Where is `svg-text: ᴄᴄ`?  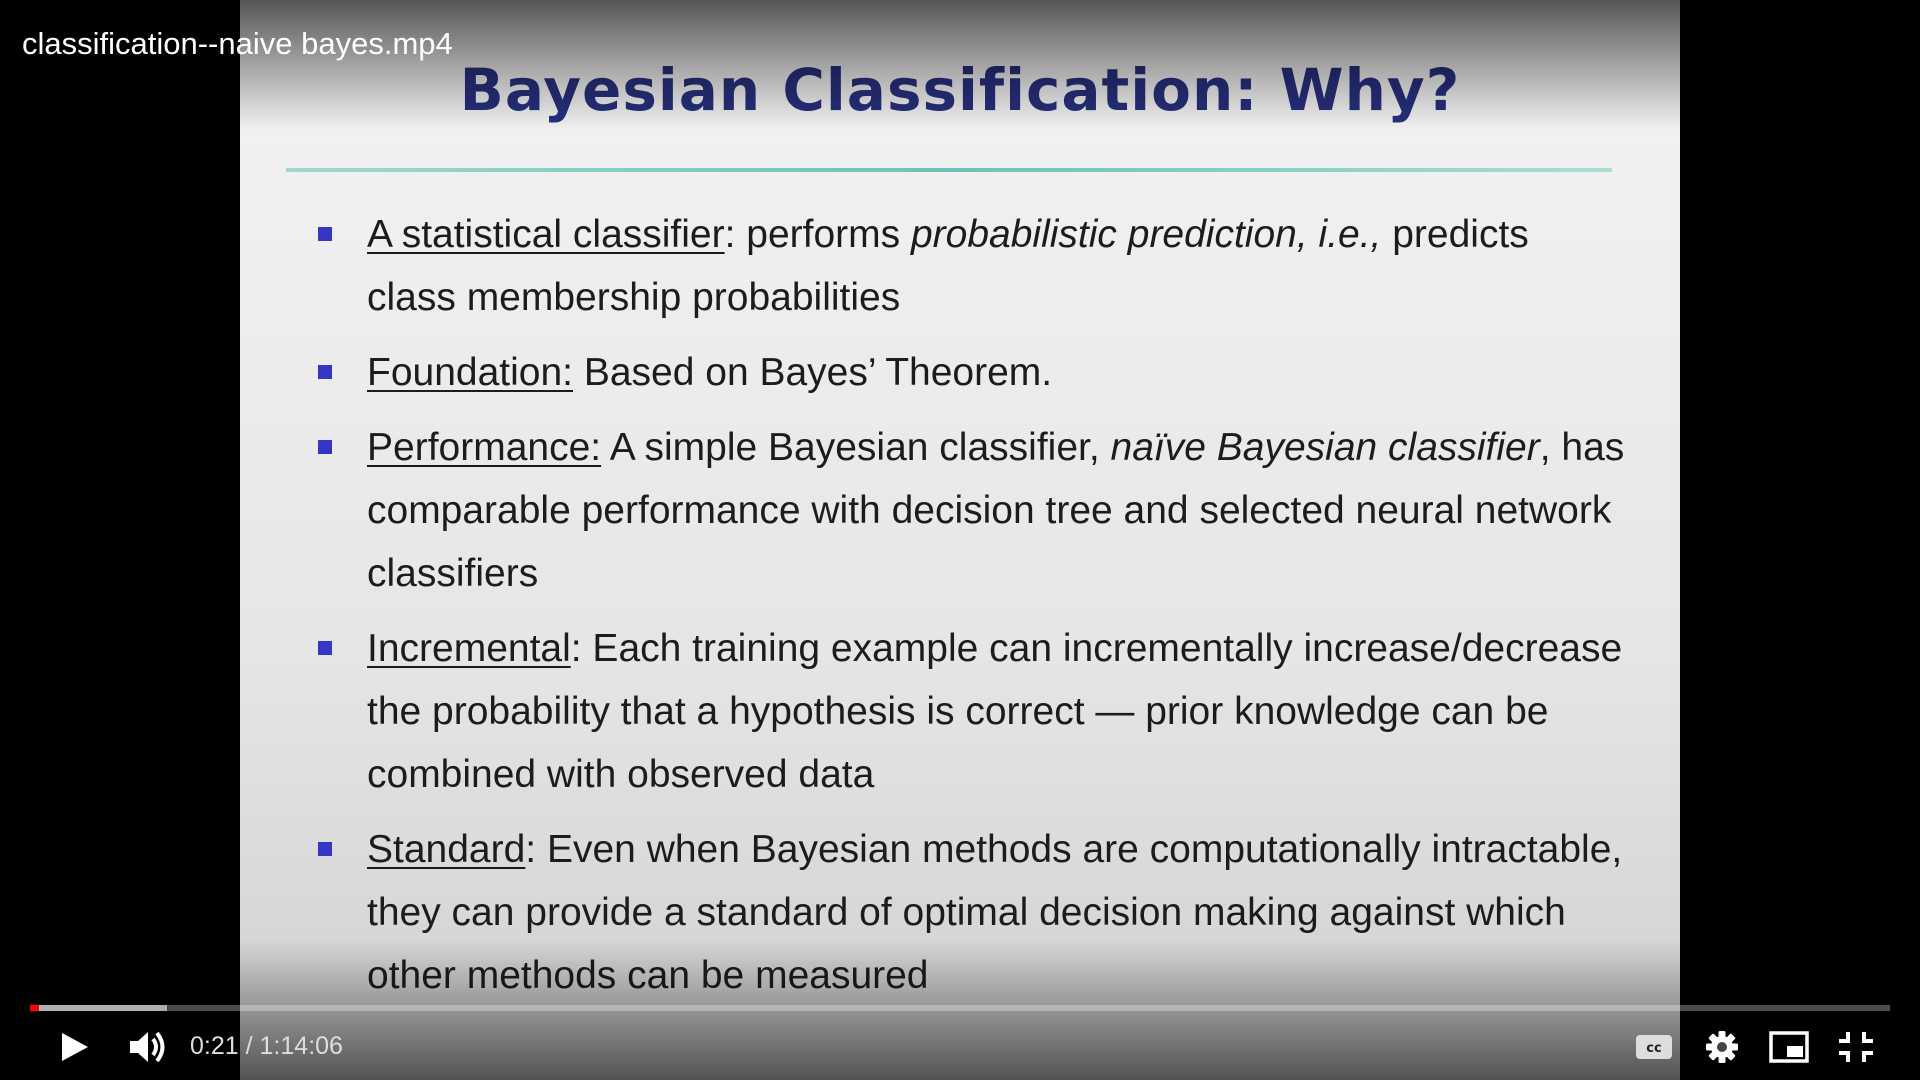
svg-text: ᴄᴄ is located at coordinates (1653, 1048).